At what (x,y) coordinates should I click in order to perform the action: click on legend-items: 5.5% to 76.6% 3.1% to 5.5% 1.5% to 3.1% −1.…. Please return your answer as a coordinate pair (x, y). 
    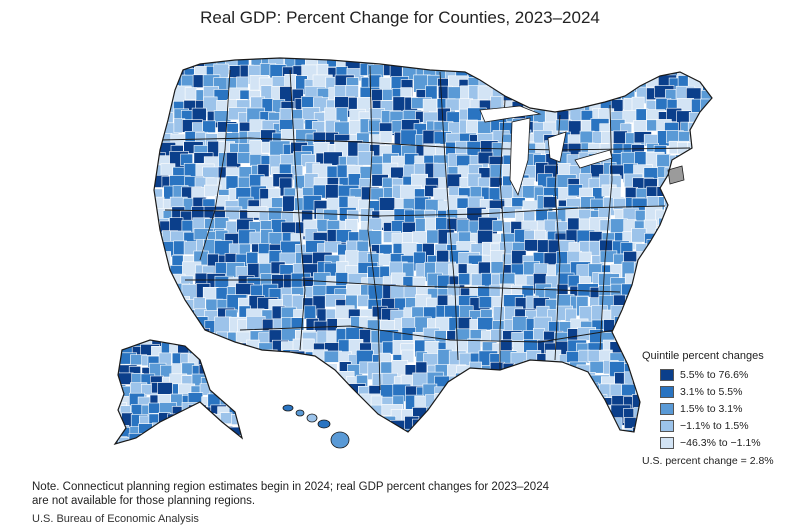
    Looking at the image, I should click on (721, 409).